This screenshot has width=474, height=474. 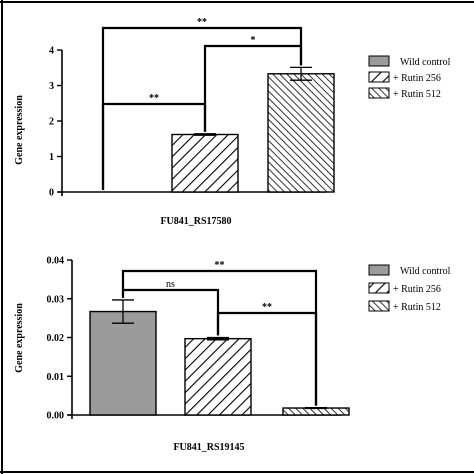 I want to click on y-tick-label: 0.02, so click(x=56, y=338).